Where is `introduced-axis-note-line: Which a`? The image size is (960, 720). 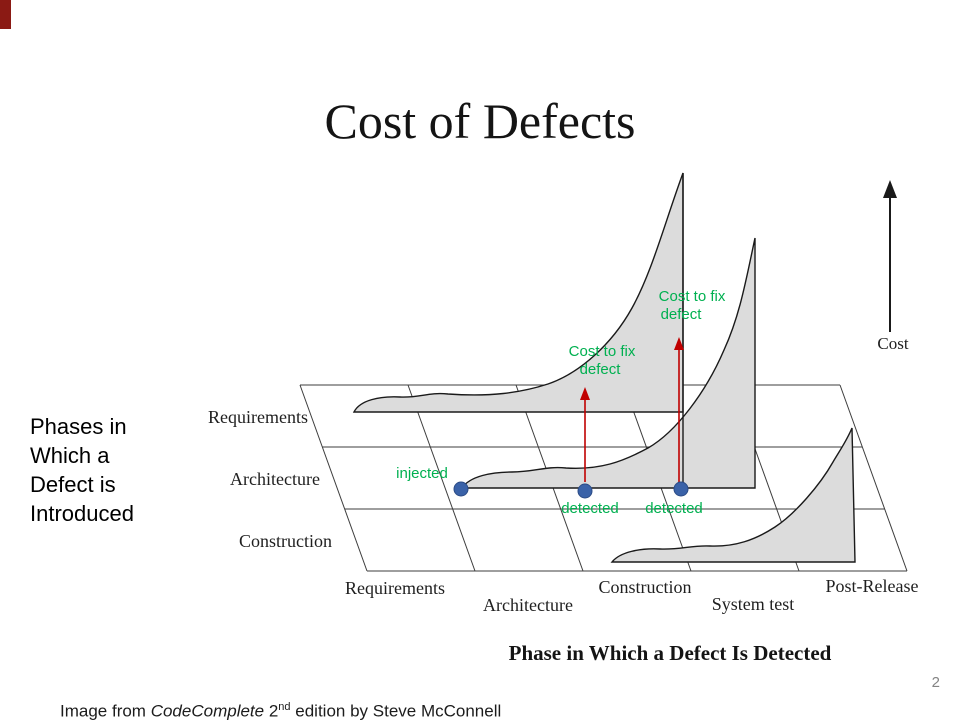 introduced-axis-note-line: Which a is located at coordinates (70, 455).